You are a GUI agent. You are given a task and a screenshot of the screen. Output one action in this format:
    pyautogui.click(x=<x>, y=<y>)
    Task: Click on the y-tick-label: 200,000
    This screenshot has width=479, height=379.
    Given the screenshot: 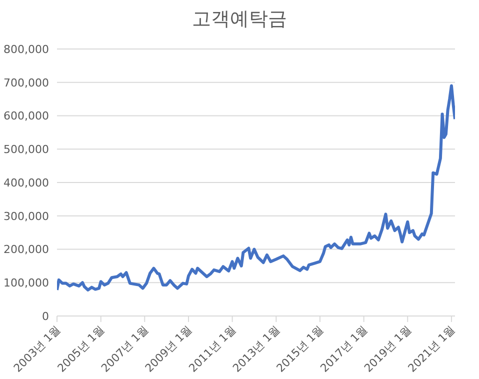 What is the action you would take?
    pyautogui.click(x=26, y=249)
    